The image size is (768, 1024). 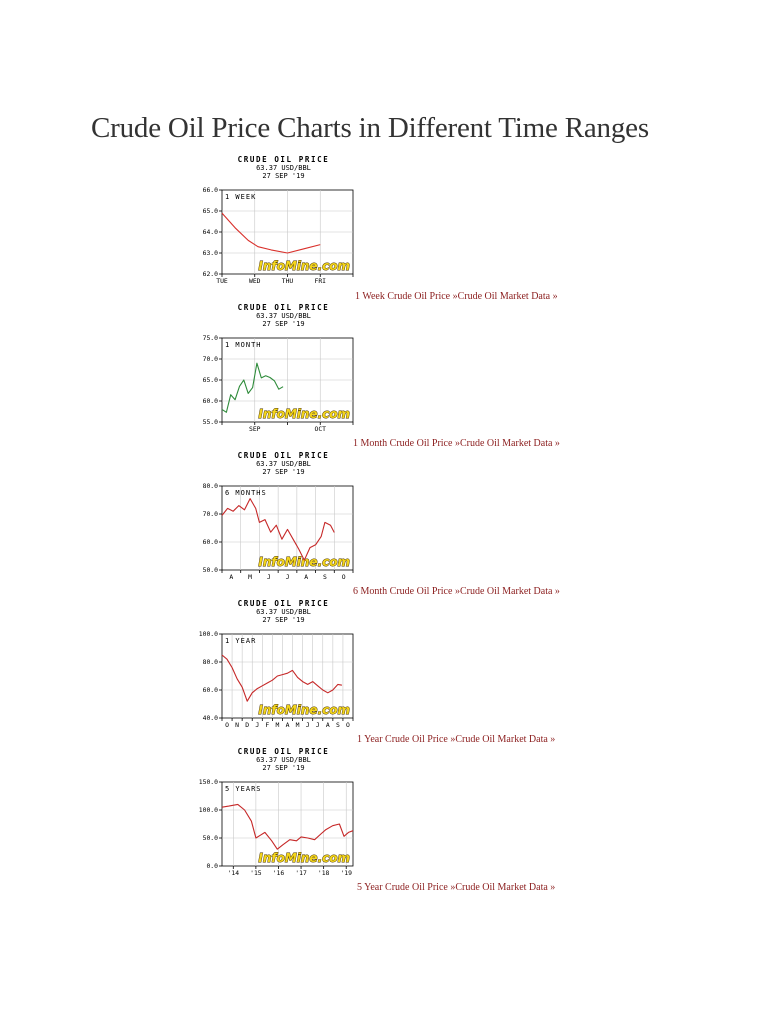 What do you see at coordinates (243, 789) in the screenshot?
I see `range-label: 5 YEARS` at bounding box center [243, 789].